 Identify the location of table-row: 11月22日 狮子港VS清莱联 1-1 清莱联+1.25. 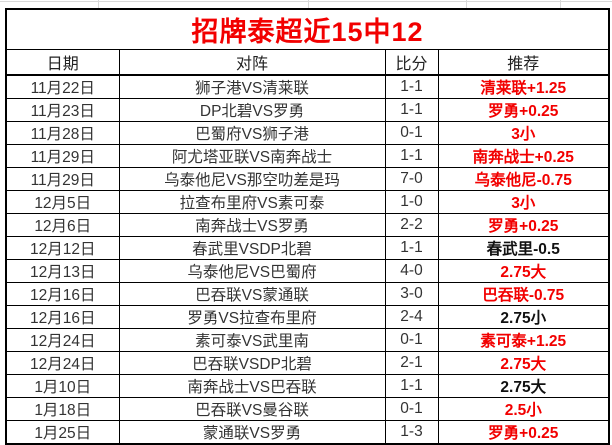
(307, 86).